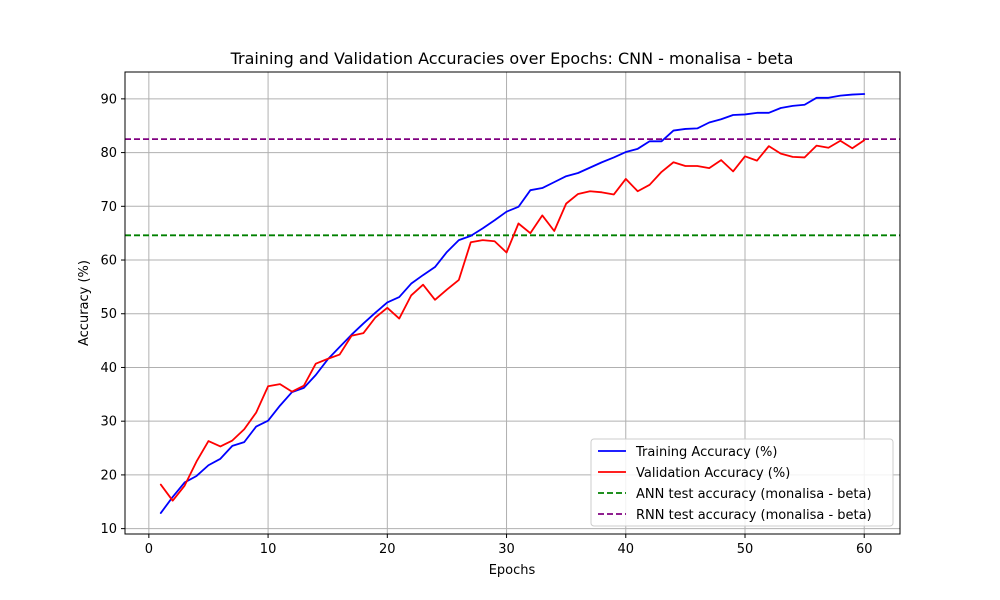 The height and width of the screenshot is (600, 1000). Describe the element at coordinates (108, 99) in the screenshot. I see `y-tick-label: 90` at that location.